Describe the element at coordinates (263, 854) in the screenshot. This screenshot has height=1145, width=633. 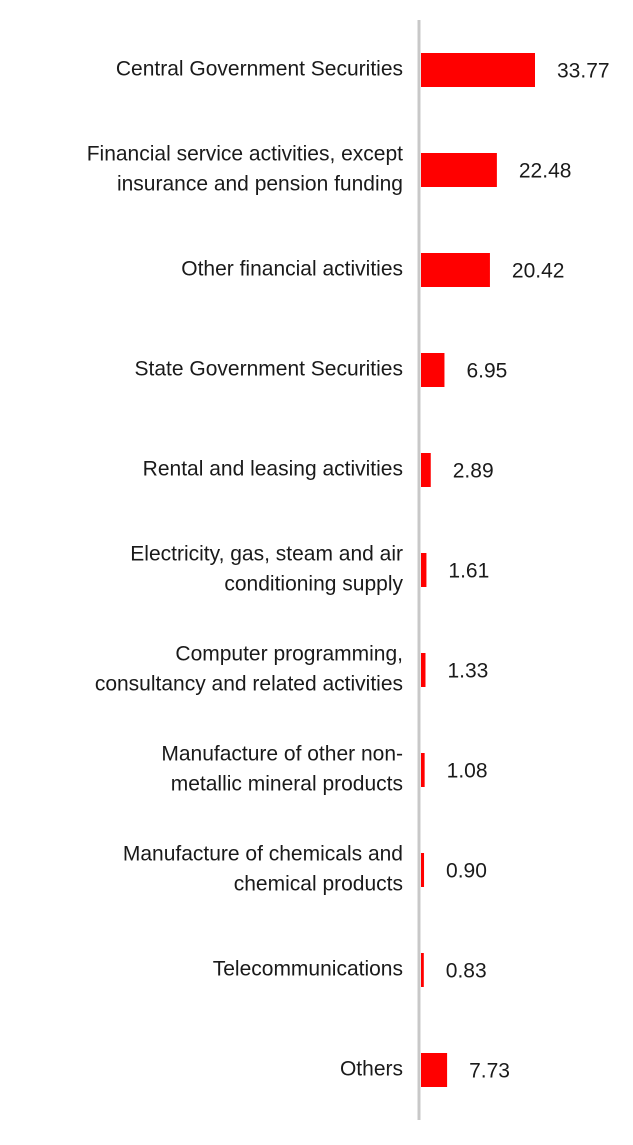
I see `category-label: Manufacture of chemicals and` at that location.